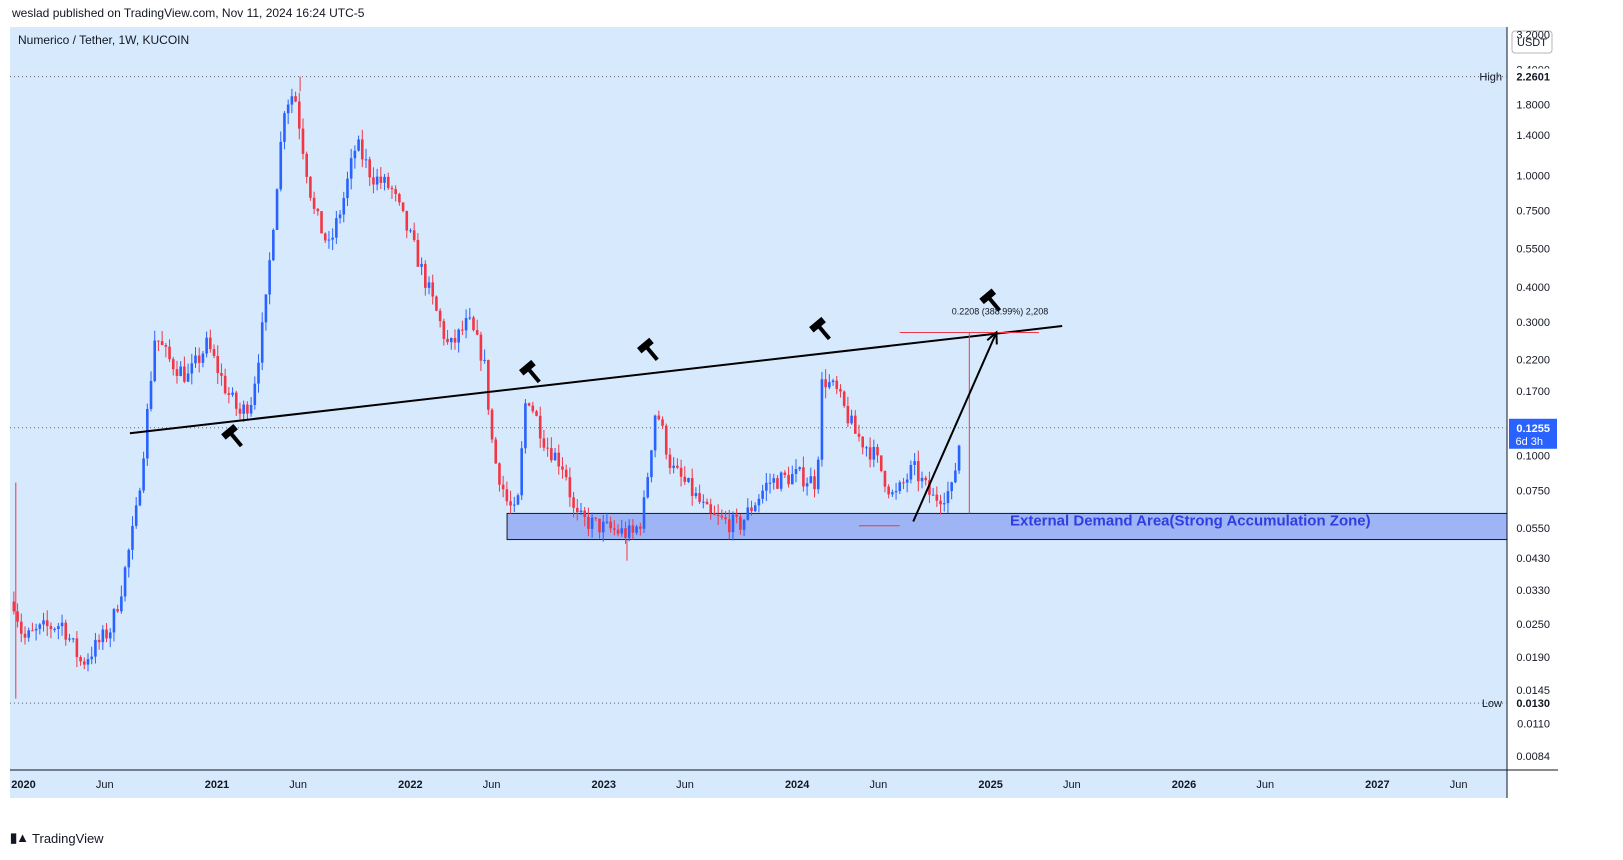 This screenshot has width=1623, height=860. I want to click on x-tick-label: 2023, so click(604, 785).